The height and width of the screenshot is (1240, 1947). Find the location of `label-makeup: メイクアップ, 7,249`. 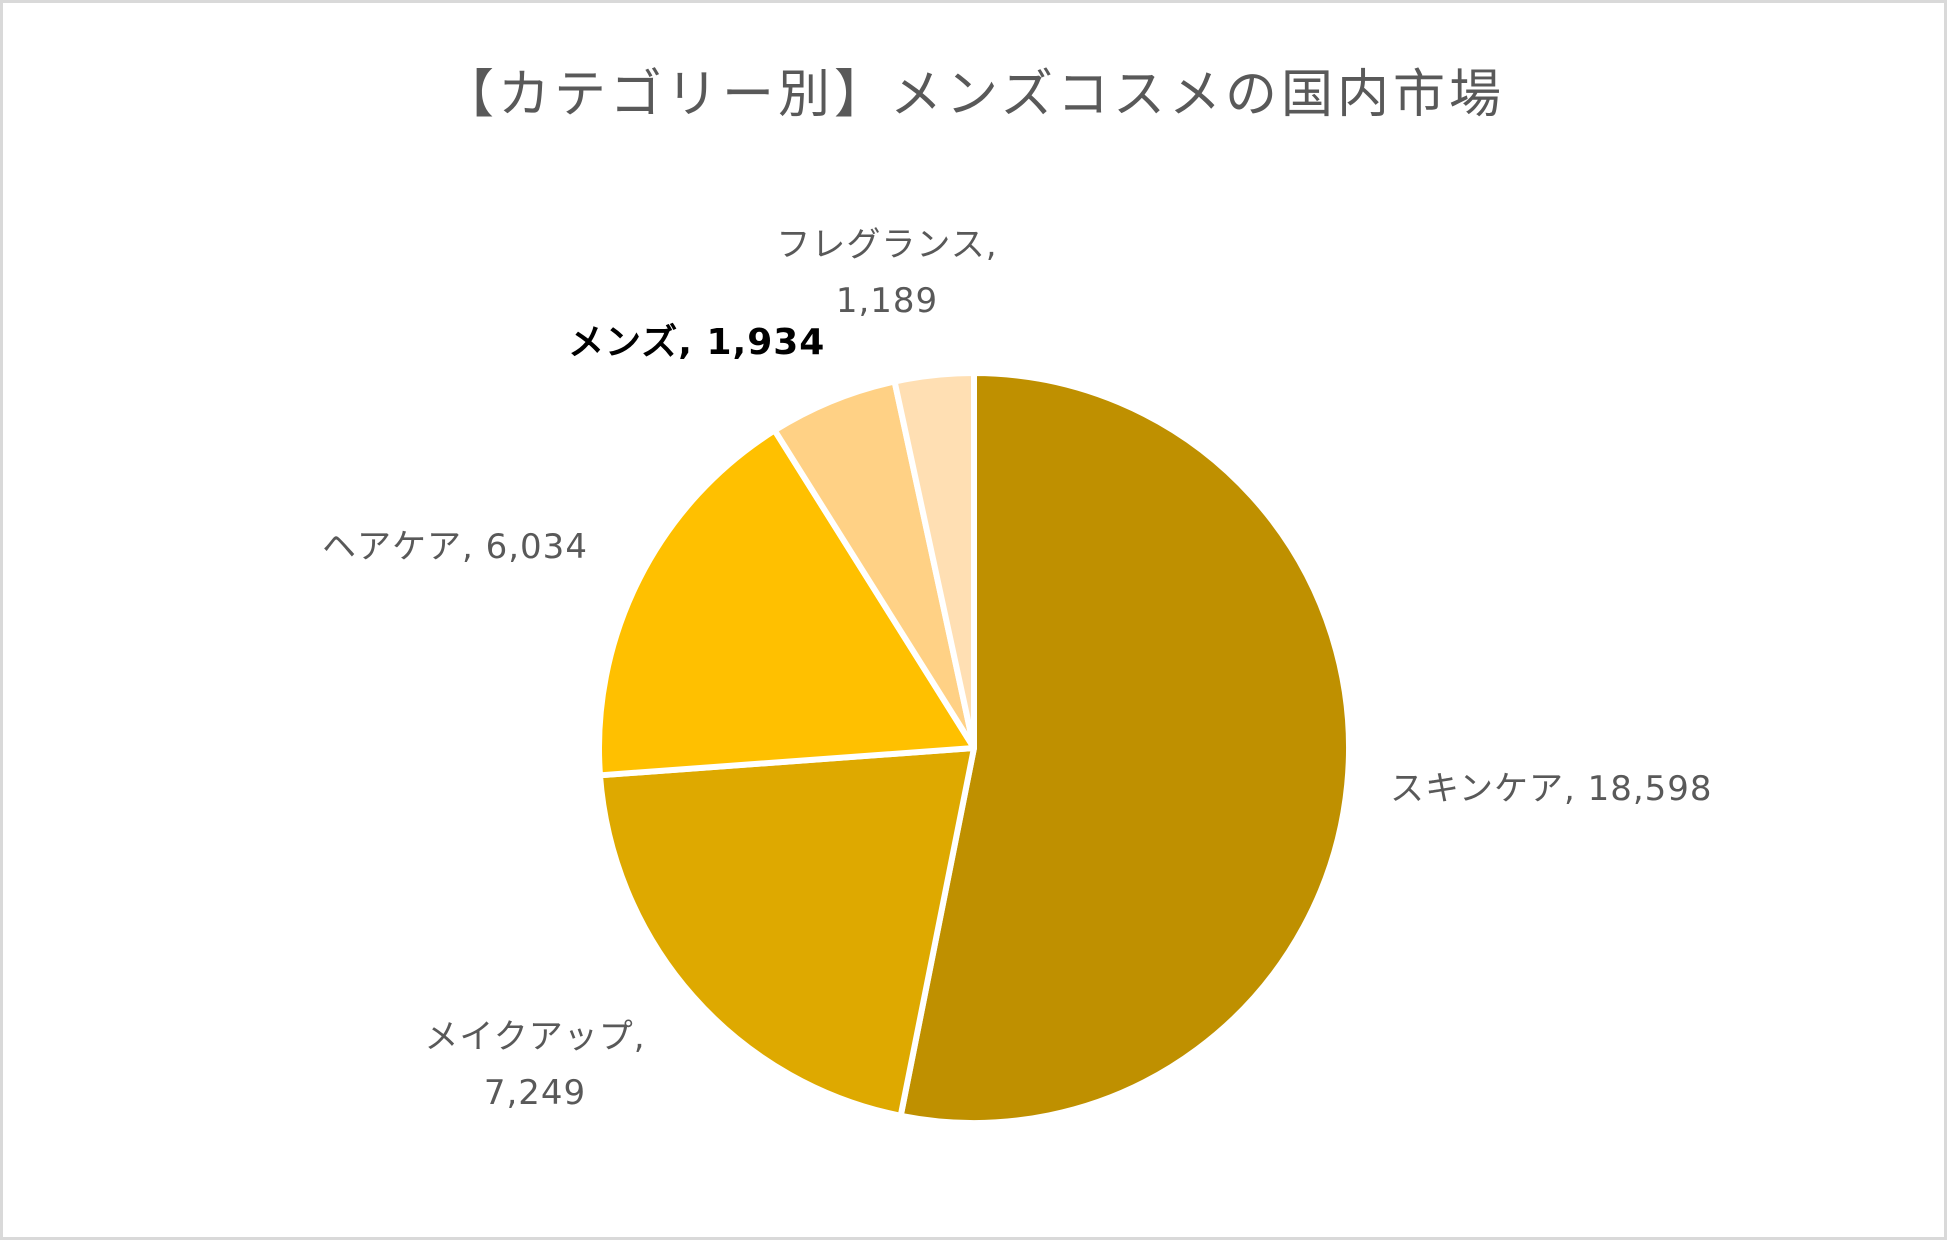

label-makeup: メイクアップ, 7,249 is located at coordinates (535, 1065).